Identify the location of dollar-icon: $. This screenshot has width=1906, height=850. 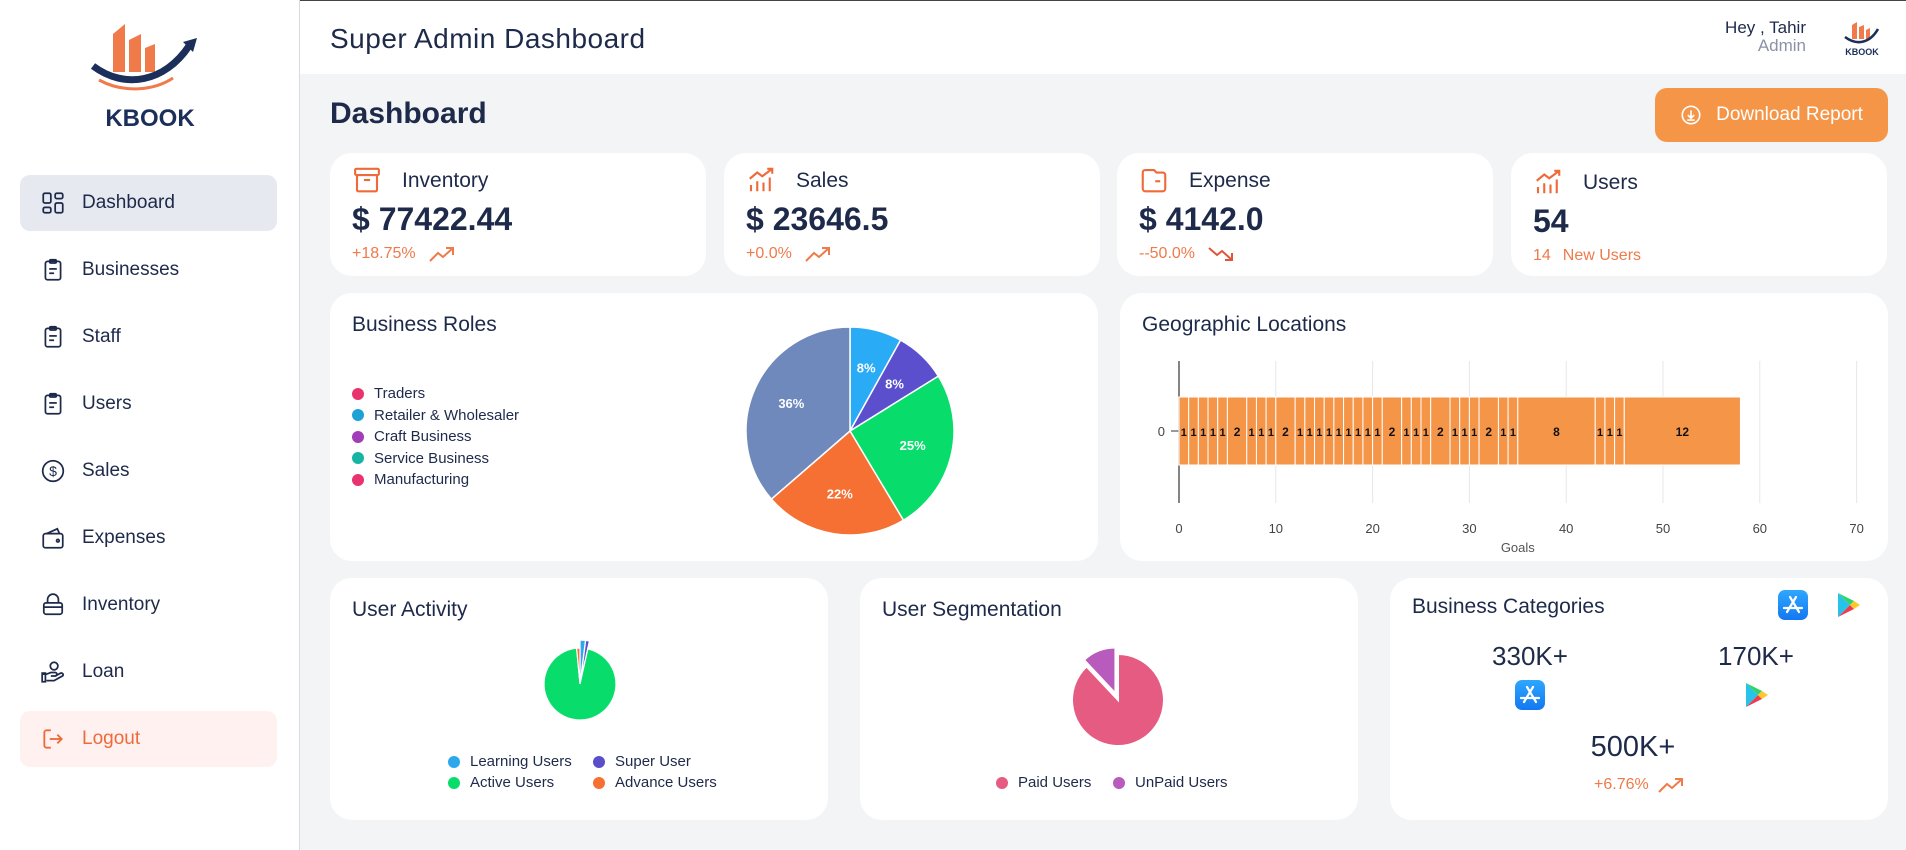
(53, 471).